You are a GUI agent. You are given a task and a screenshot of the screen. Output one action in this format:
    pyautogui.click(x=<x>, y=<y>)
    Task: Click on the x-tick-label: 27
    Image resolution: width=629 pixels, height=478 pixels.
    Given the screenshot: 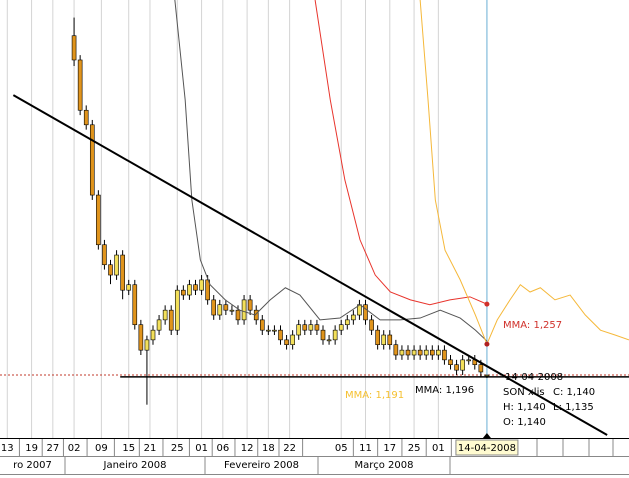 What is the action you would take?
    pyautogui.click(x=52, y=448)
    